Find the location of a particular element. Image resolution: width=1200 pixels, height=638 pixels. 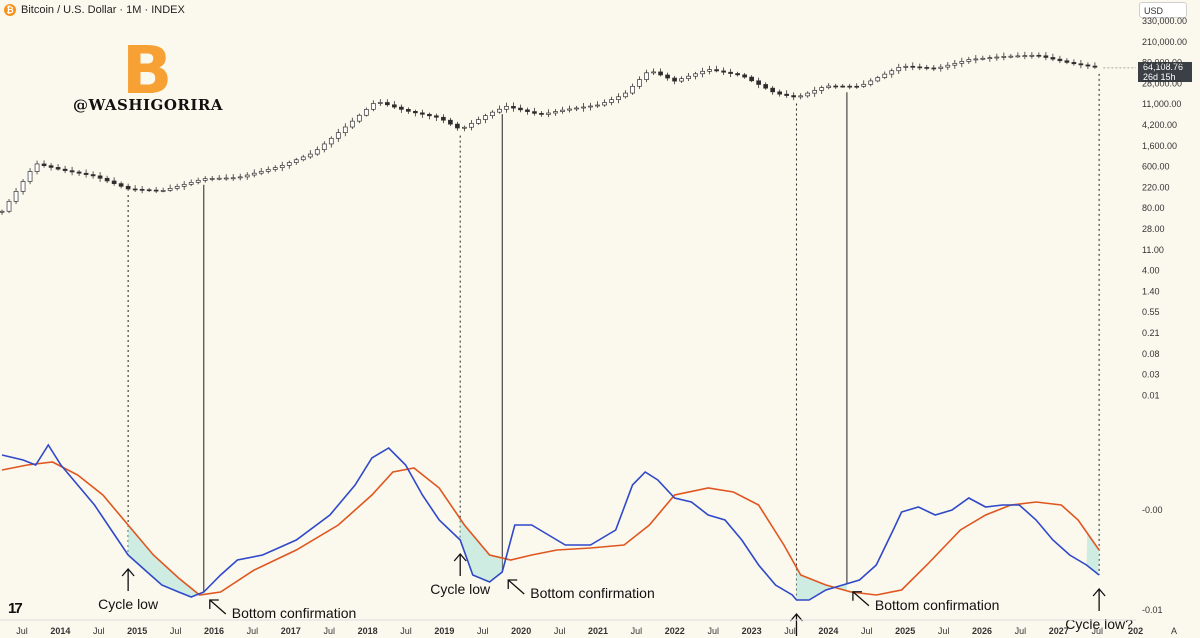

price-axis-tick-label: 28,000.00 is located at coordinates (1162, 83).